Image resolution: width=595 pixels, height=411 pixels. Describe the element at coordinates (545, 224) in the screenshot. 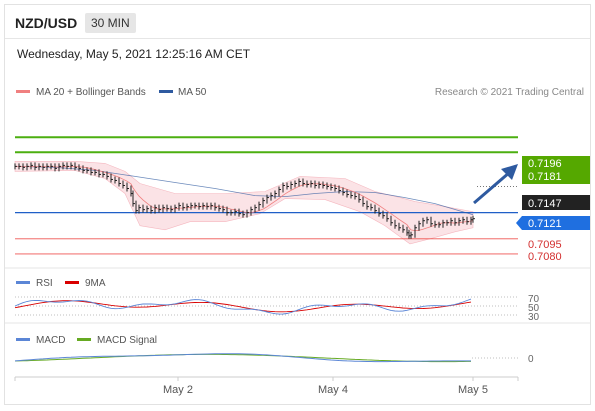

I see `support-value: 0.7121` at that location.